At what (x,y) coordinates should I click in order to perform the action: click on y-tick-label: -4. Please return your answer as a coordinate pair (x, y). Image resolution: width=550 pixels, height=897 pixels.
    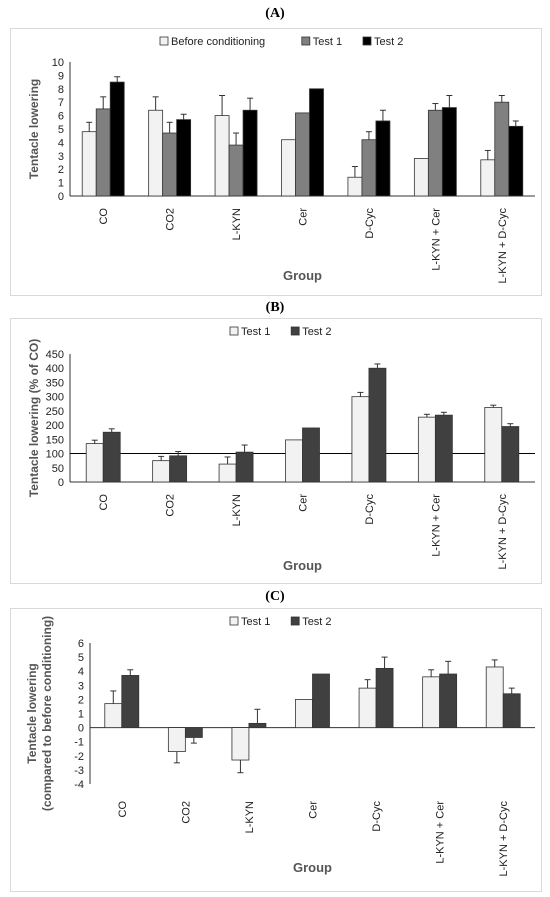
    Looking at the image, I should click on (79, 785).